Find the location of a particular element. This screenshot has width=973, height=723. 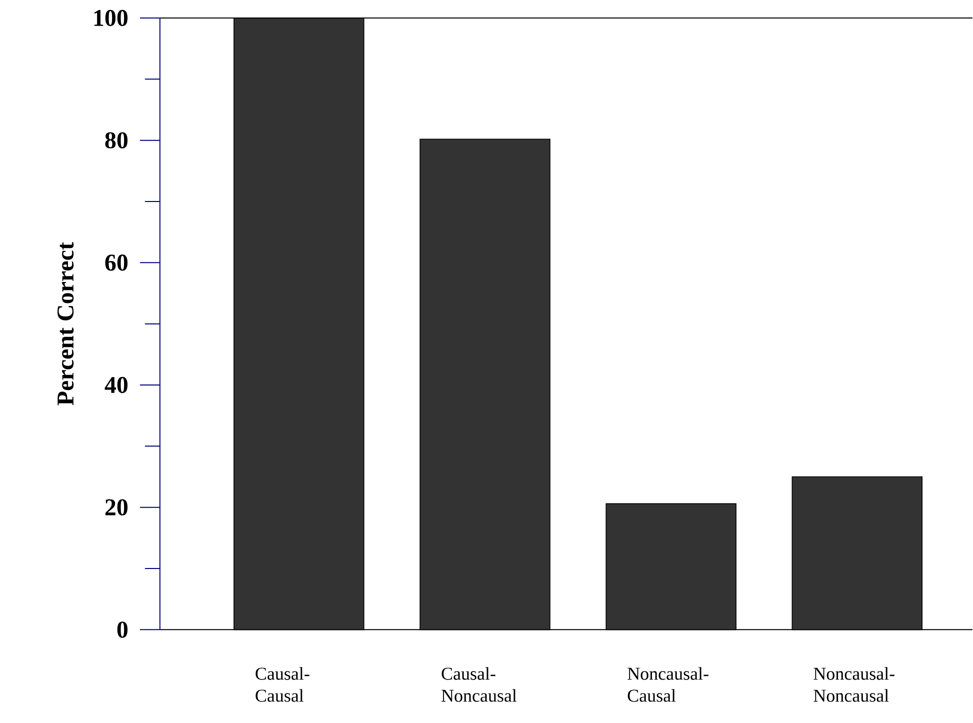

y-tick-label: 0 is located at coordinates (122, 630).